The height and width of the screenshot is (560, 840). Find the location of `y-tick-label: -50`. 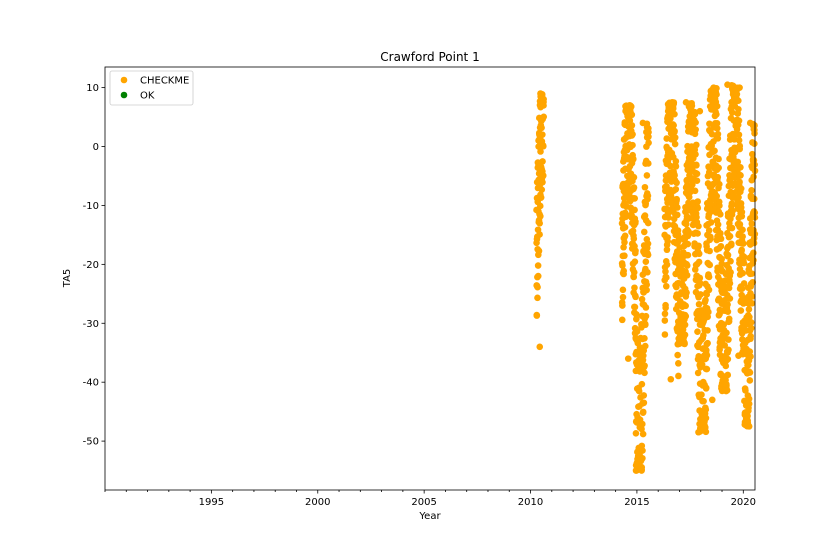

y-tick-label: -50 is located at coordinates (91, 442).